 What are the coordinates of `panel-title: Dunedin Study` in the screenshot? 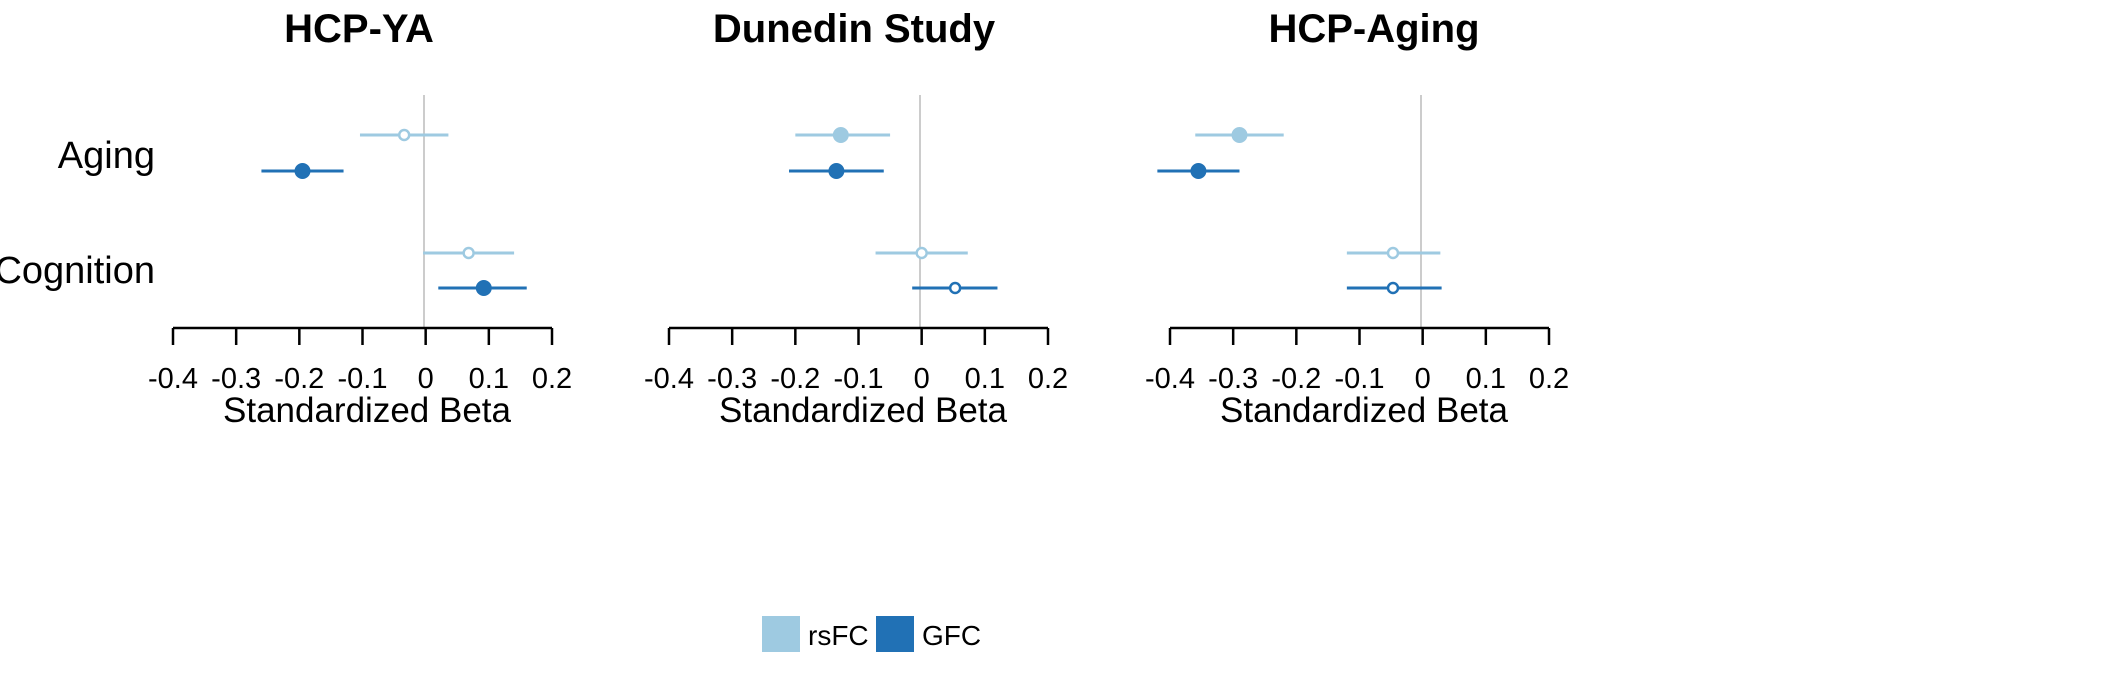 It's located at (854, 29).